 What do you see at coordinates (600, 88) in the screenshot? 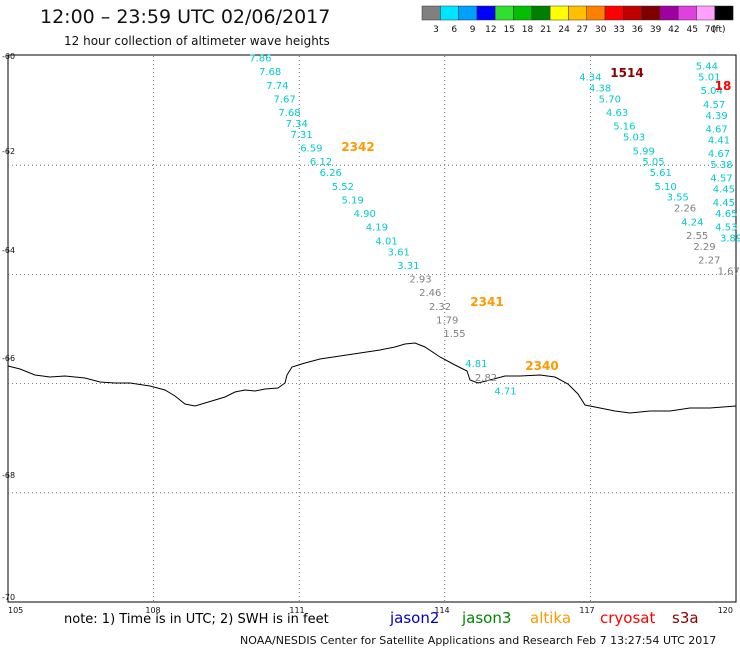
I see `wave-height-value: 4.38` at bounding box center [600, 88].